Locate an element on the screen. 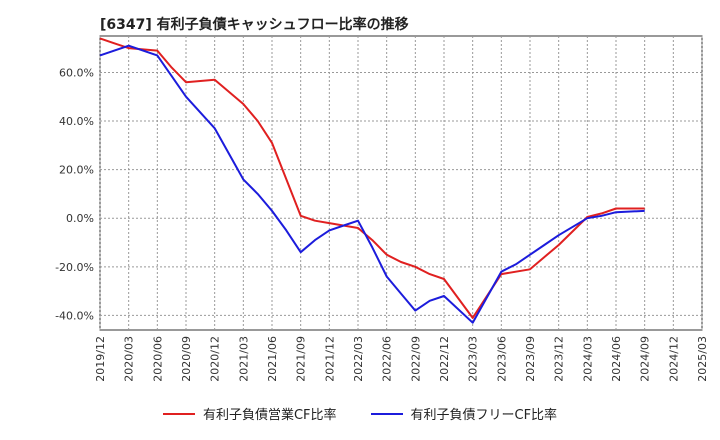  x-tick-label: 2023/12 is located at coordinates (559, 359).